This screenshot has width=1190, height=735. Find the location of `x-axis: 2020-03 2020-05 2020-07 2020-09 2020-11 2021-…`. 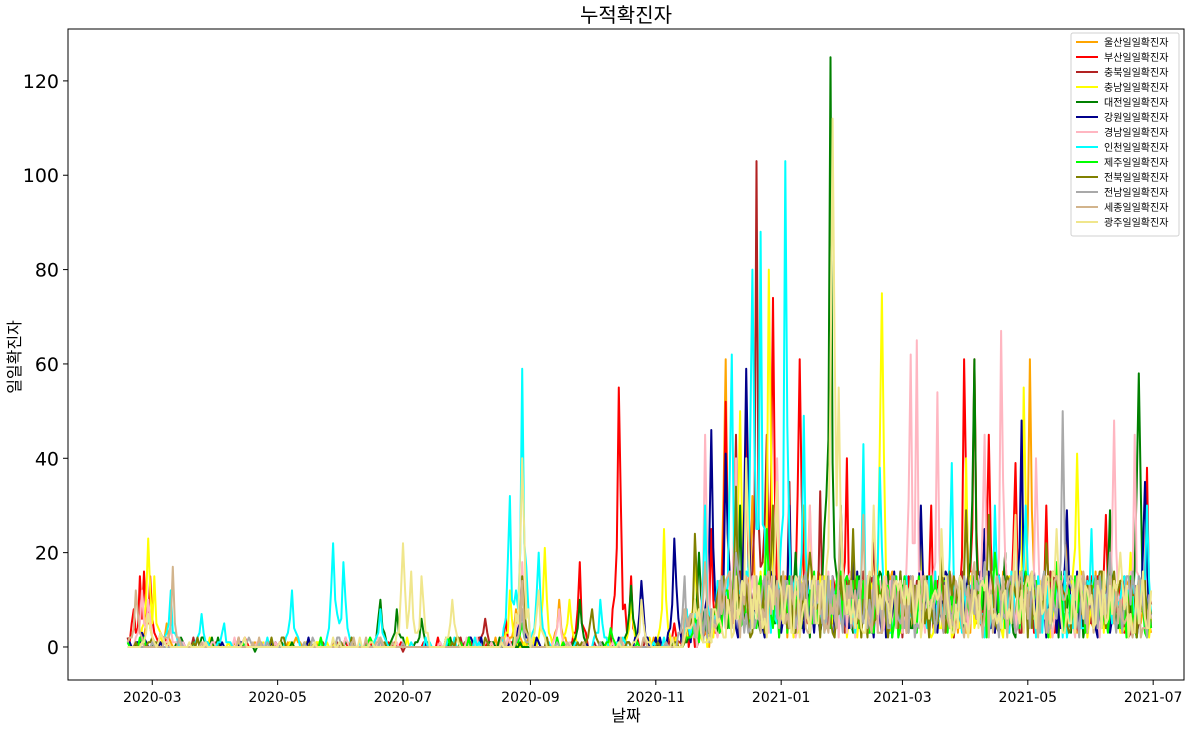

x-axis: 2020-03 2020-05 2020-07 2020-09 2020-11 2021-… is located at coordinates (652, 693).